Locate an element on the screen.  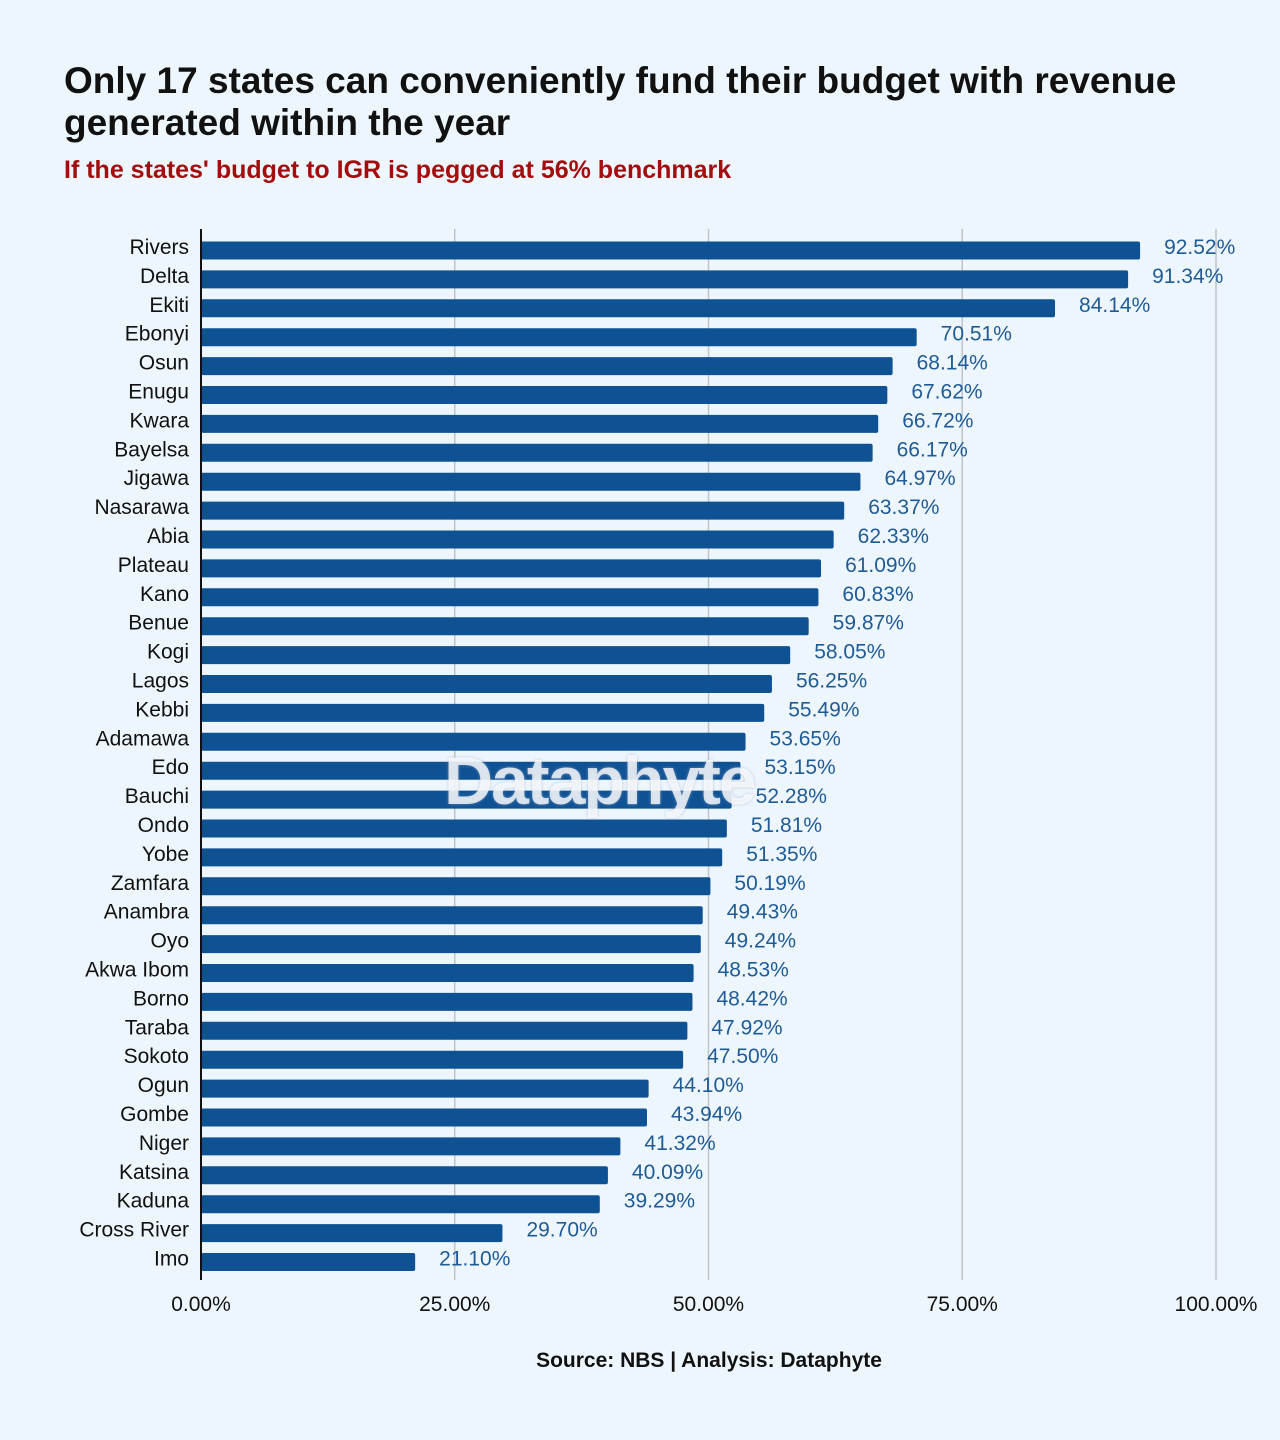
value-label: 40.09% is located at coordinates (667, 1172).